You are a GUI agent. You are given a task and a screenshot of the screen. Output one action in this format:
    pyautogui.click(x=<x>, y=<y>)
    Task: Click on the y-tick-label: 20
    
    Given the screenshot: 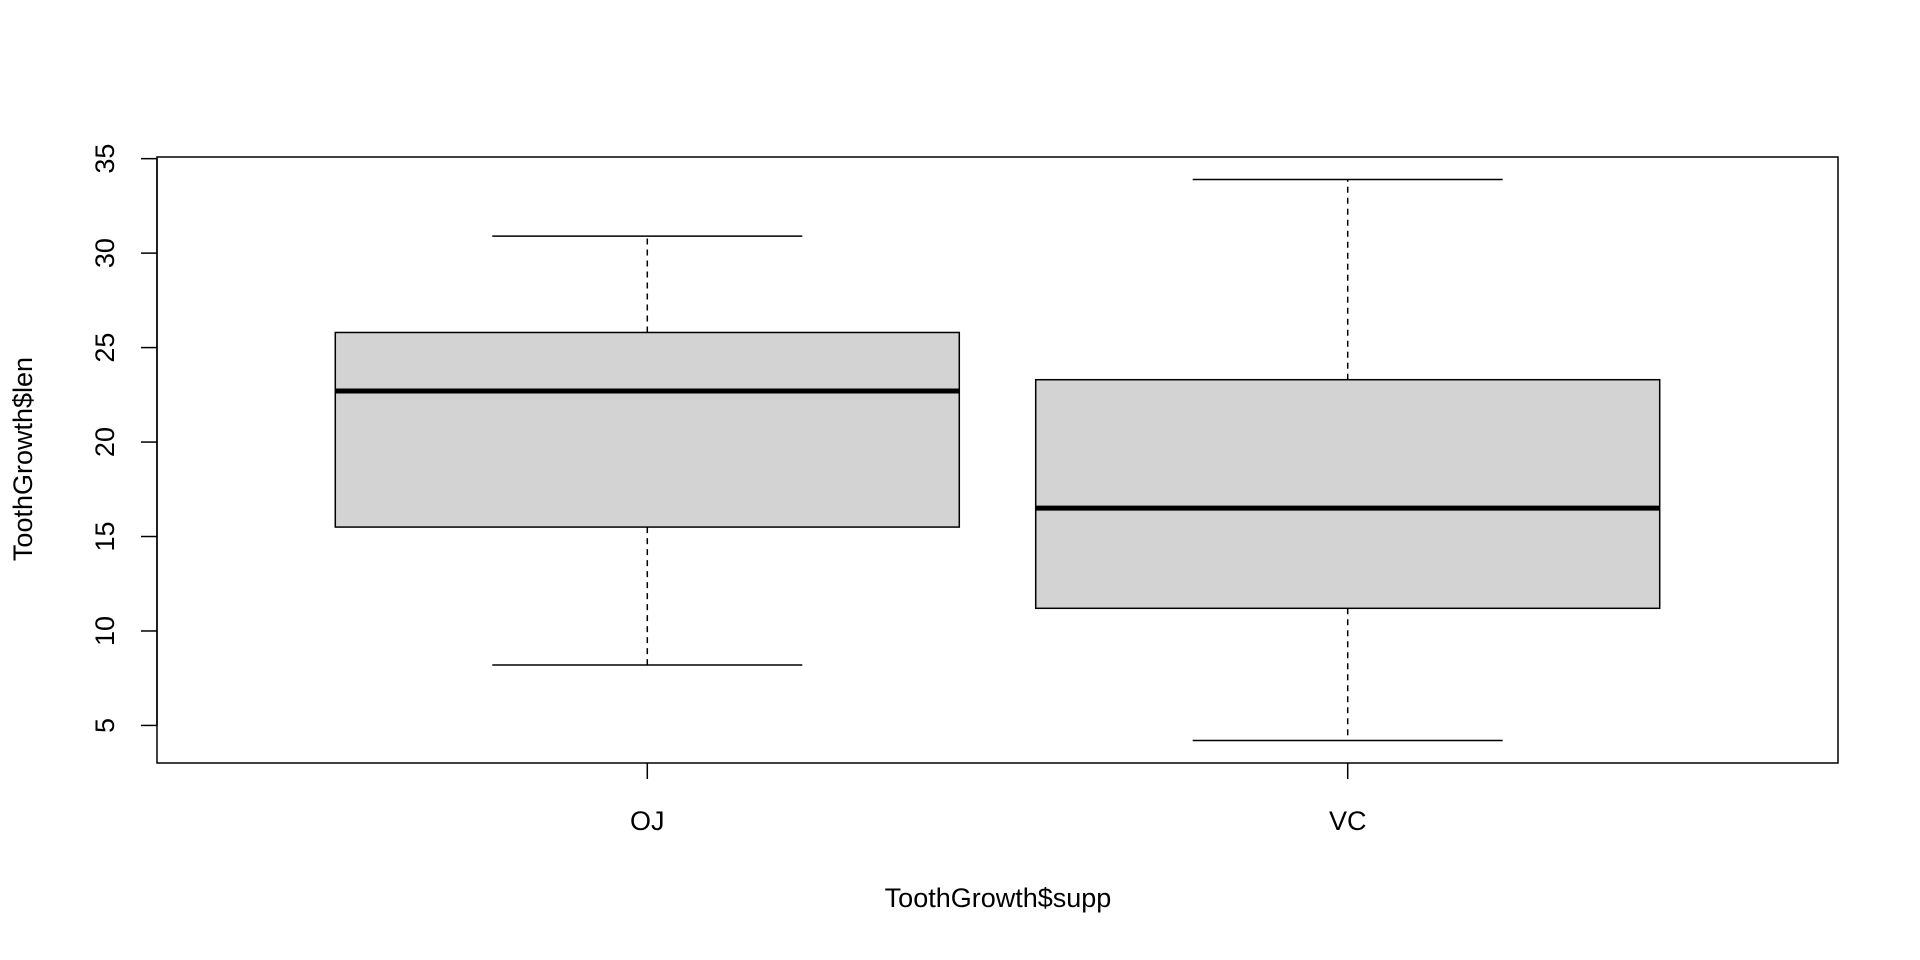 What is the action you would take?
    pyautogui.click(x=105, y=442)
    